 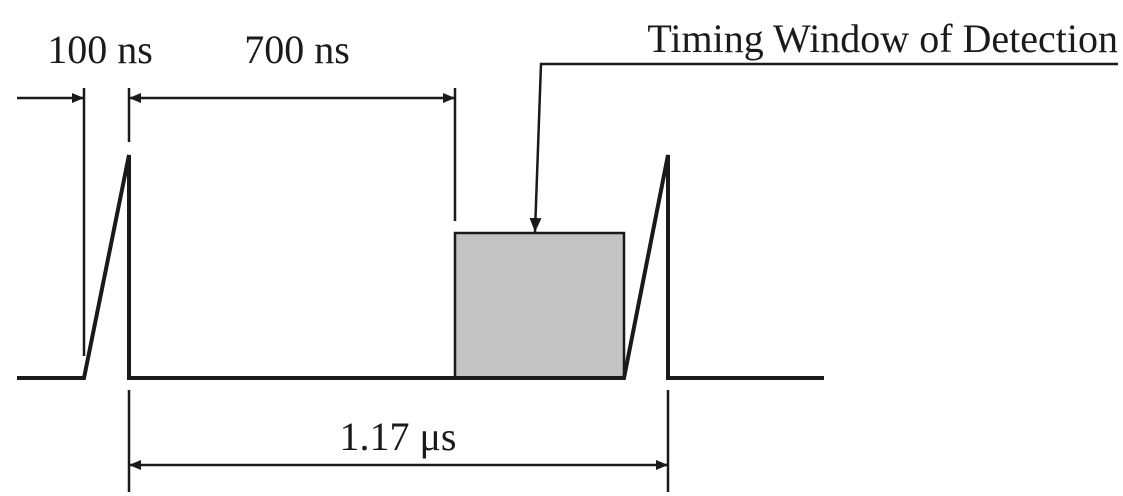 What do you see at coordinates (539, 305) in the screenshot?
I see `detection-window-box` at bounding box center [539, 305].